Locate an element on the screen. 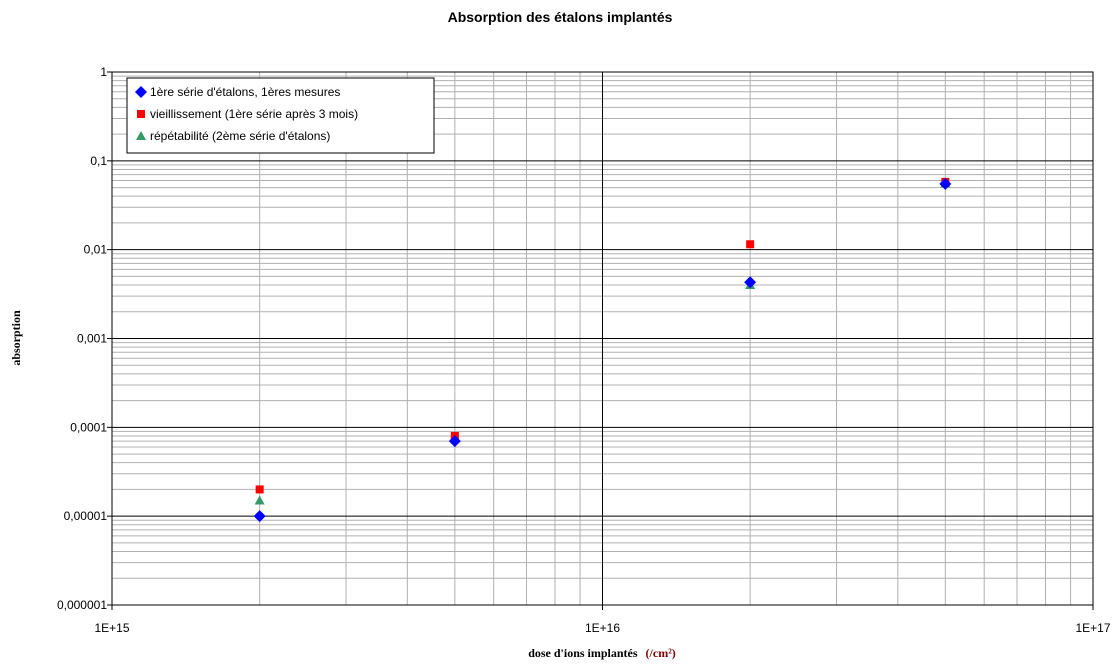 The image size is (1119, 666). y-axis-ticks: 1 0,1 0,01 0,001 0,0001 0,00001 0,000001 is located at coordinates (84, 338).